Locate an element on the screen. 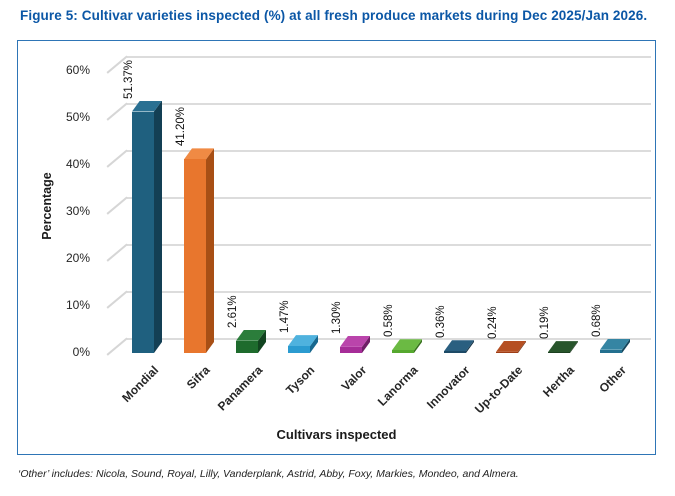 The width and height of the screenshot is (675, 496). bar-value-label: 0.24% is located at coordinates (493, 322).